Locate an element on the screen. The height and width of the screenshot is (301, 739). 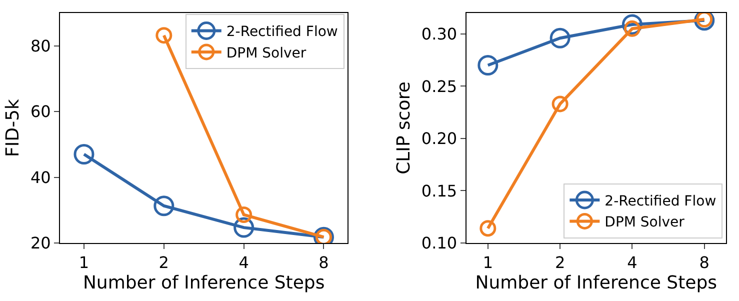
y-tick-label: 80 is located at coordinates (40, 46).